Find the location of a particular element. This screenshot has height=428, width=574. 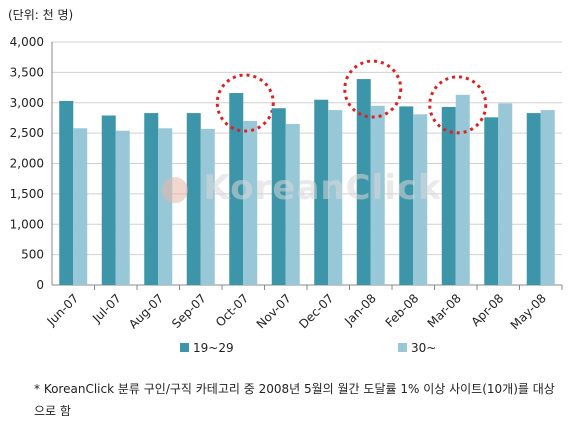

y-tick-label: 2,000 is located at coordinates (27, 164).